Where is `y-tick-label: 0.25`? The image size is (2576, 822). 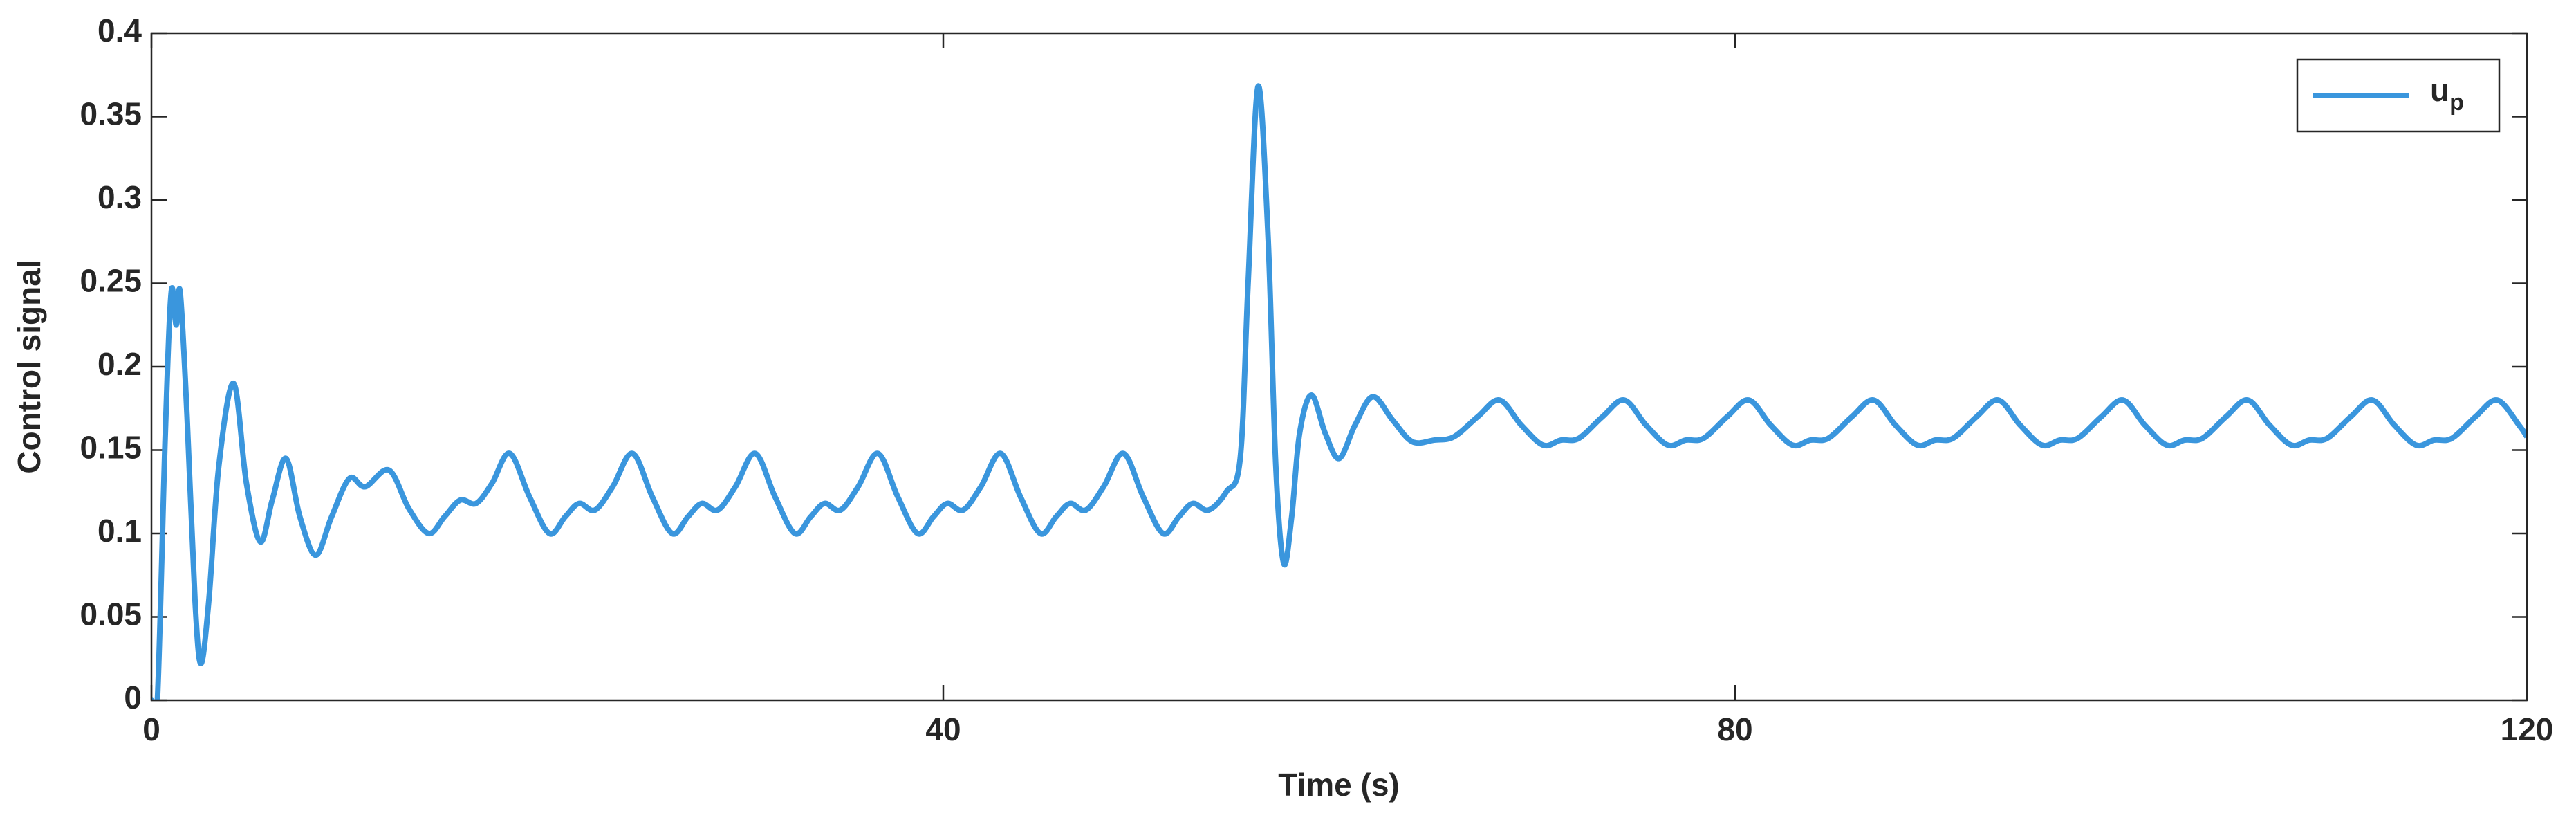 y-tick-label: 0.25 is located at coordinates (111, 281).